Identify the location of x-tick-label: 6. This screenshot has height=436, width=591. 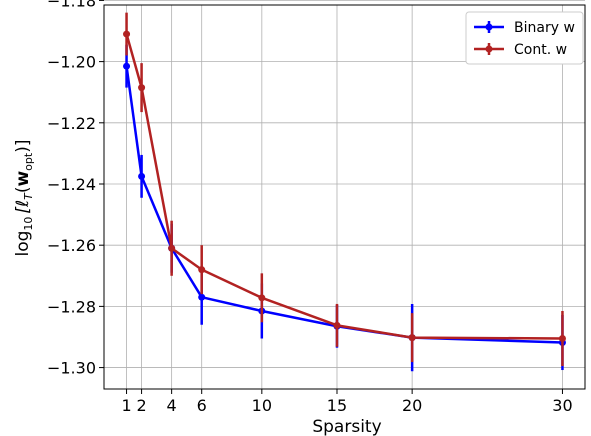
(202, 405).